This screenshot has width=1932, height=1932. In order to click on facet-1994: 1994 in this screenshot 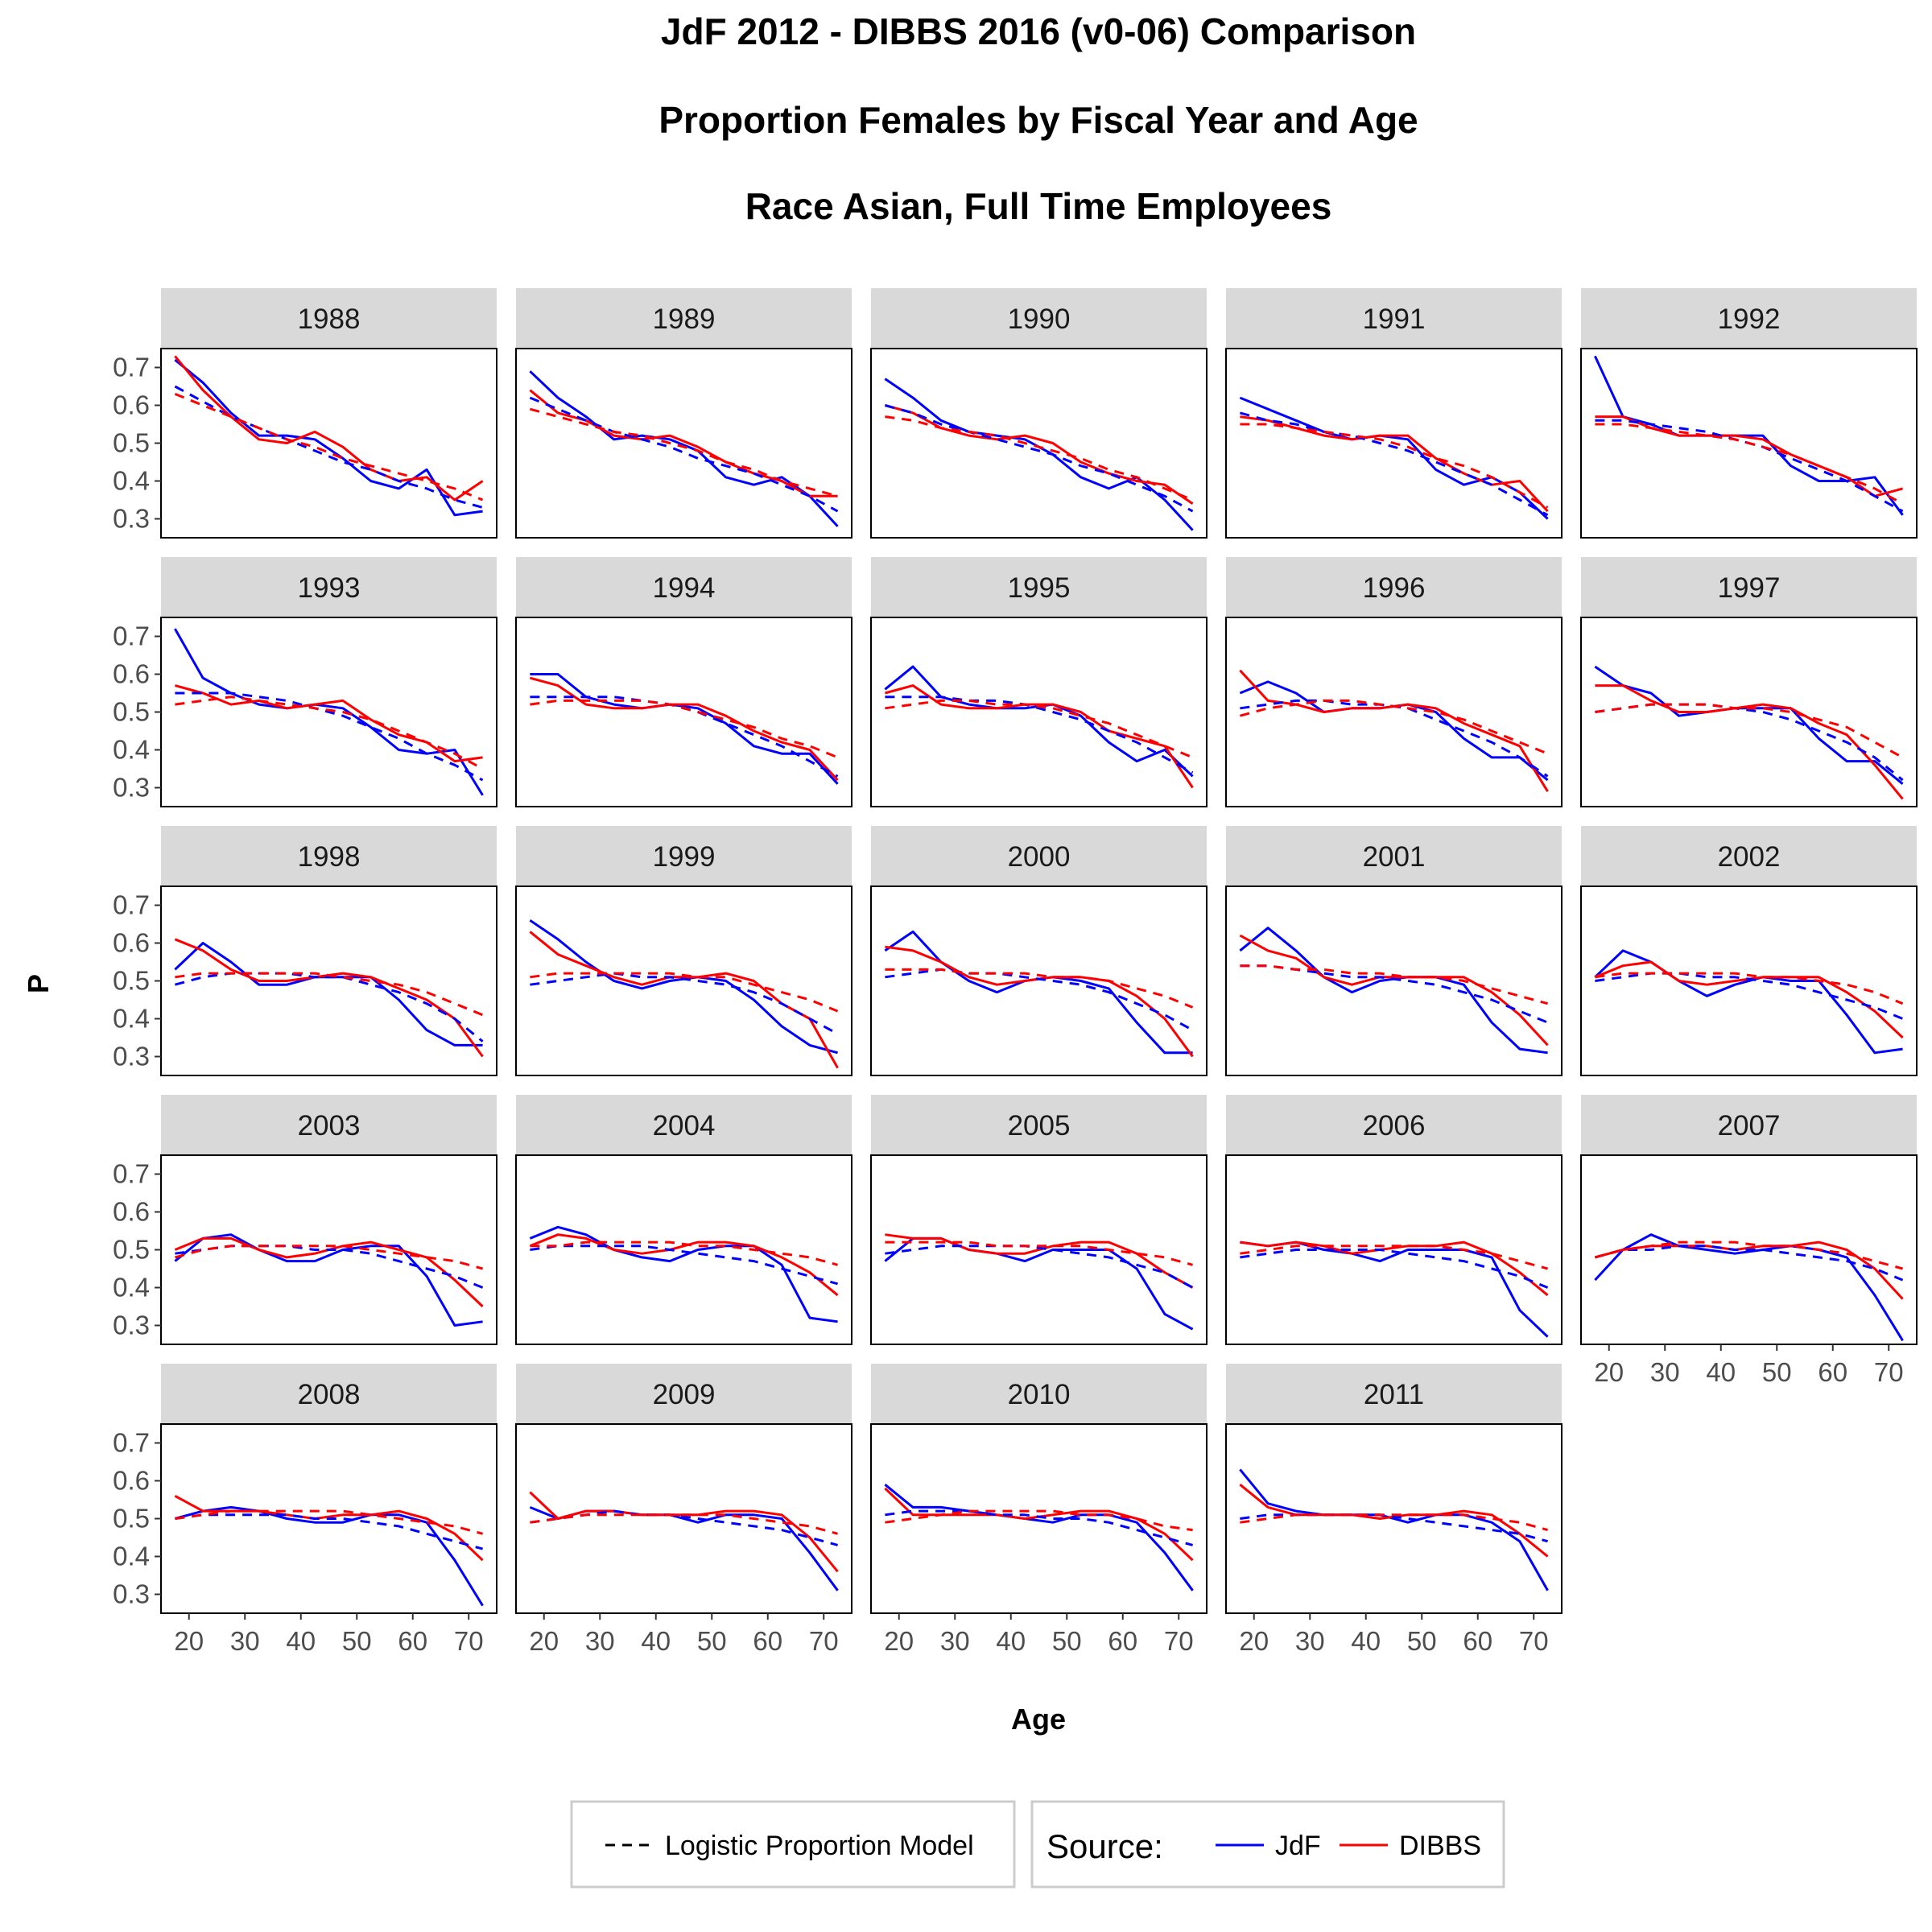, I will do `click(683, 682)`.